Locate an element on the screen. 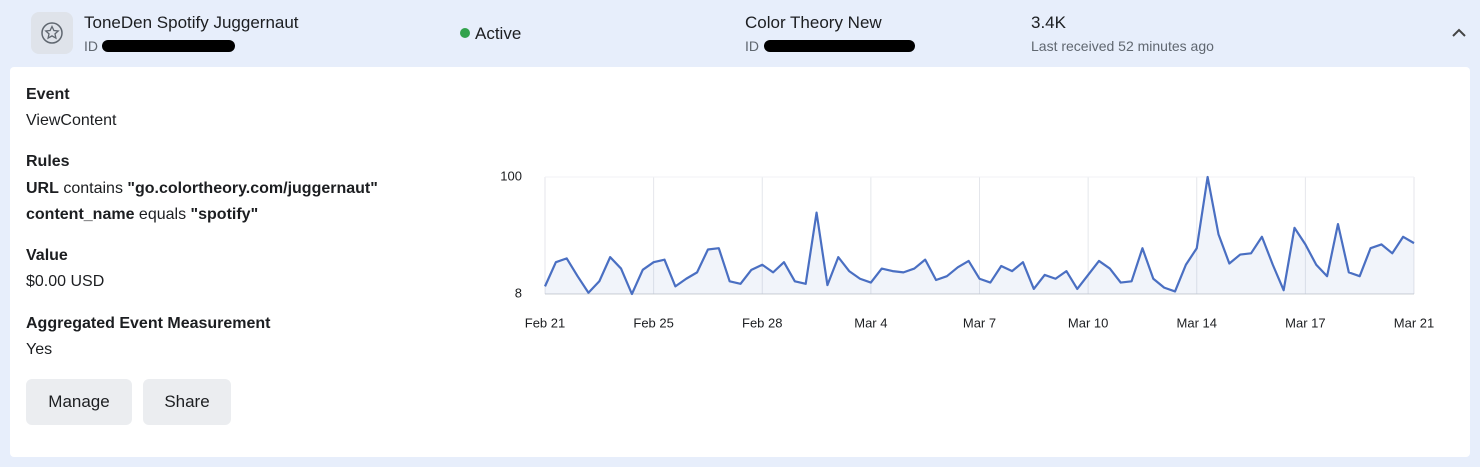 This screenshot has width=1480, height=467. rule-operator: equals is located at coordinates (162, 214).